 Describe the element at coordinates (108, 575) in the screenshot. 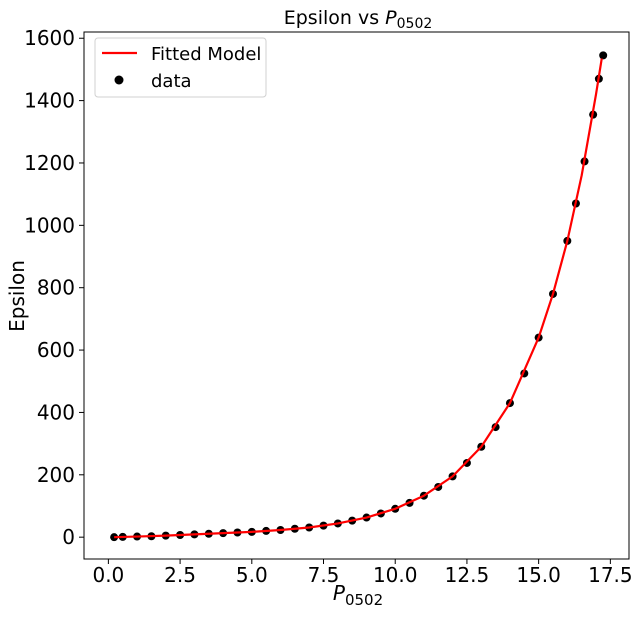

I see `x-tick-label: 0.0` at that location.